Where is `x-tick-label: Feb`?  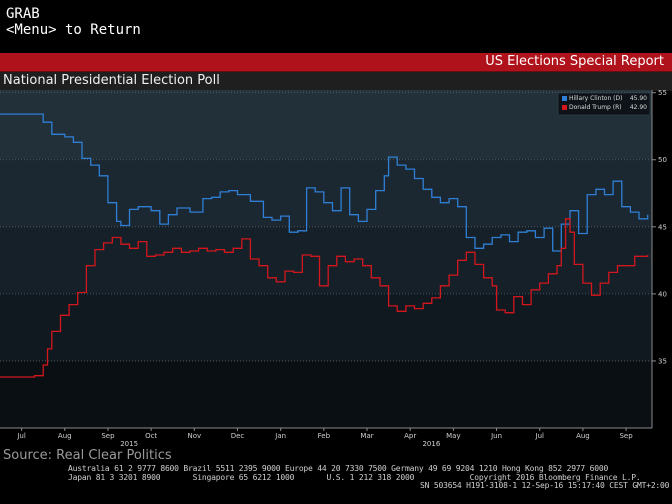 x-tick-label: Feb is located at coordinates (324, 436).